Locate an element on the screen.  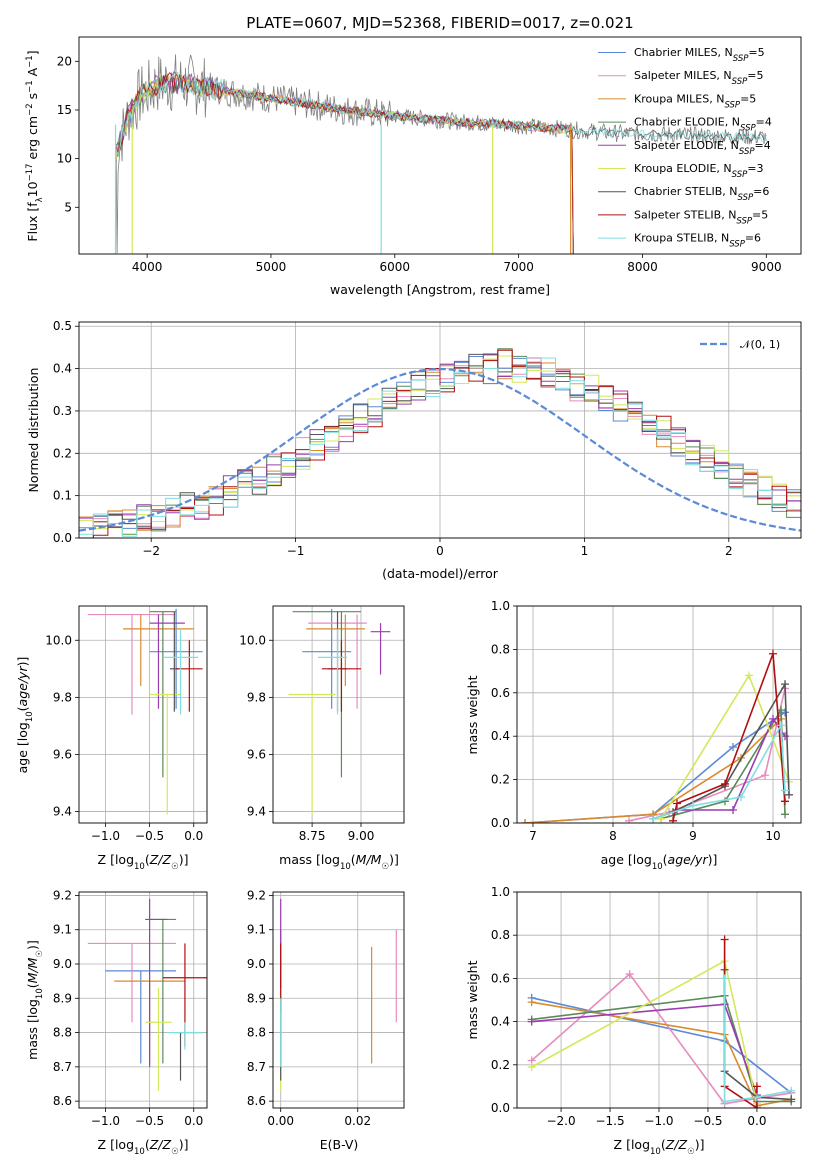
x-axis-label: age [log10(age/yr)] is located at coordinates (659, 862).